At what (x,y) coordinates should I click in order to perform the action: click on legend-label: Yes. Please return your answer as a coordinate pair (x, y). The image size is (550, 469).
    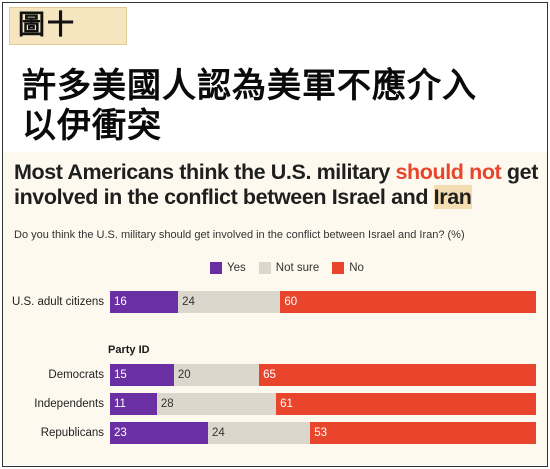
    Looking at the image, I should click on (236, 268).